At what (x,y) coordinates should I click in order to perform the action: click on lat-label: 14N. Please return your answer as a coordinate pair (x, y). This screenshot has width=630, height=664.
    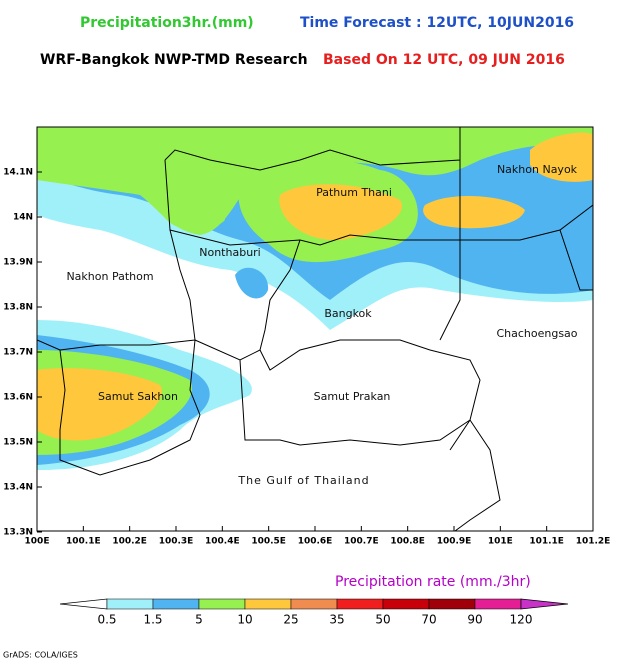
    Looking at the image, I should click on (23, 218).